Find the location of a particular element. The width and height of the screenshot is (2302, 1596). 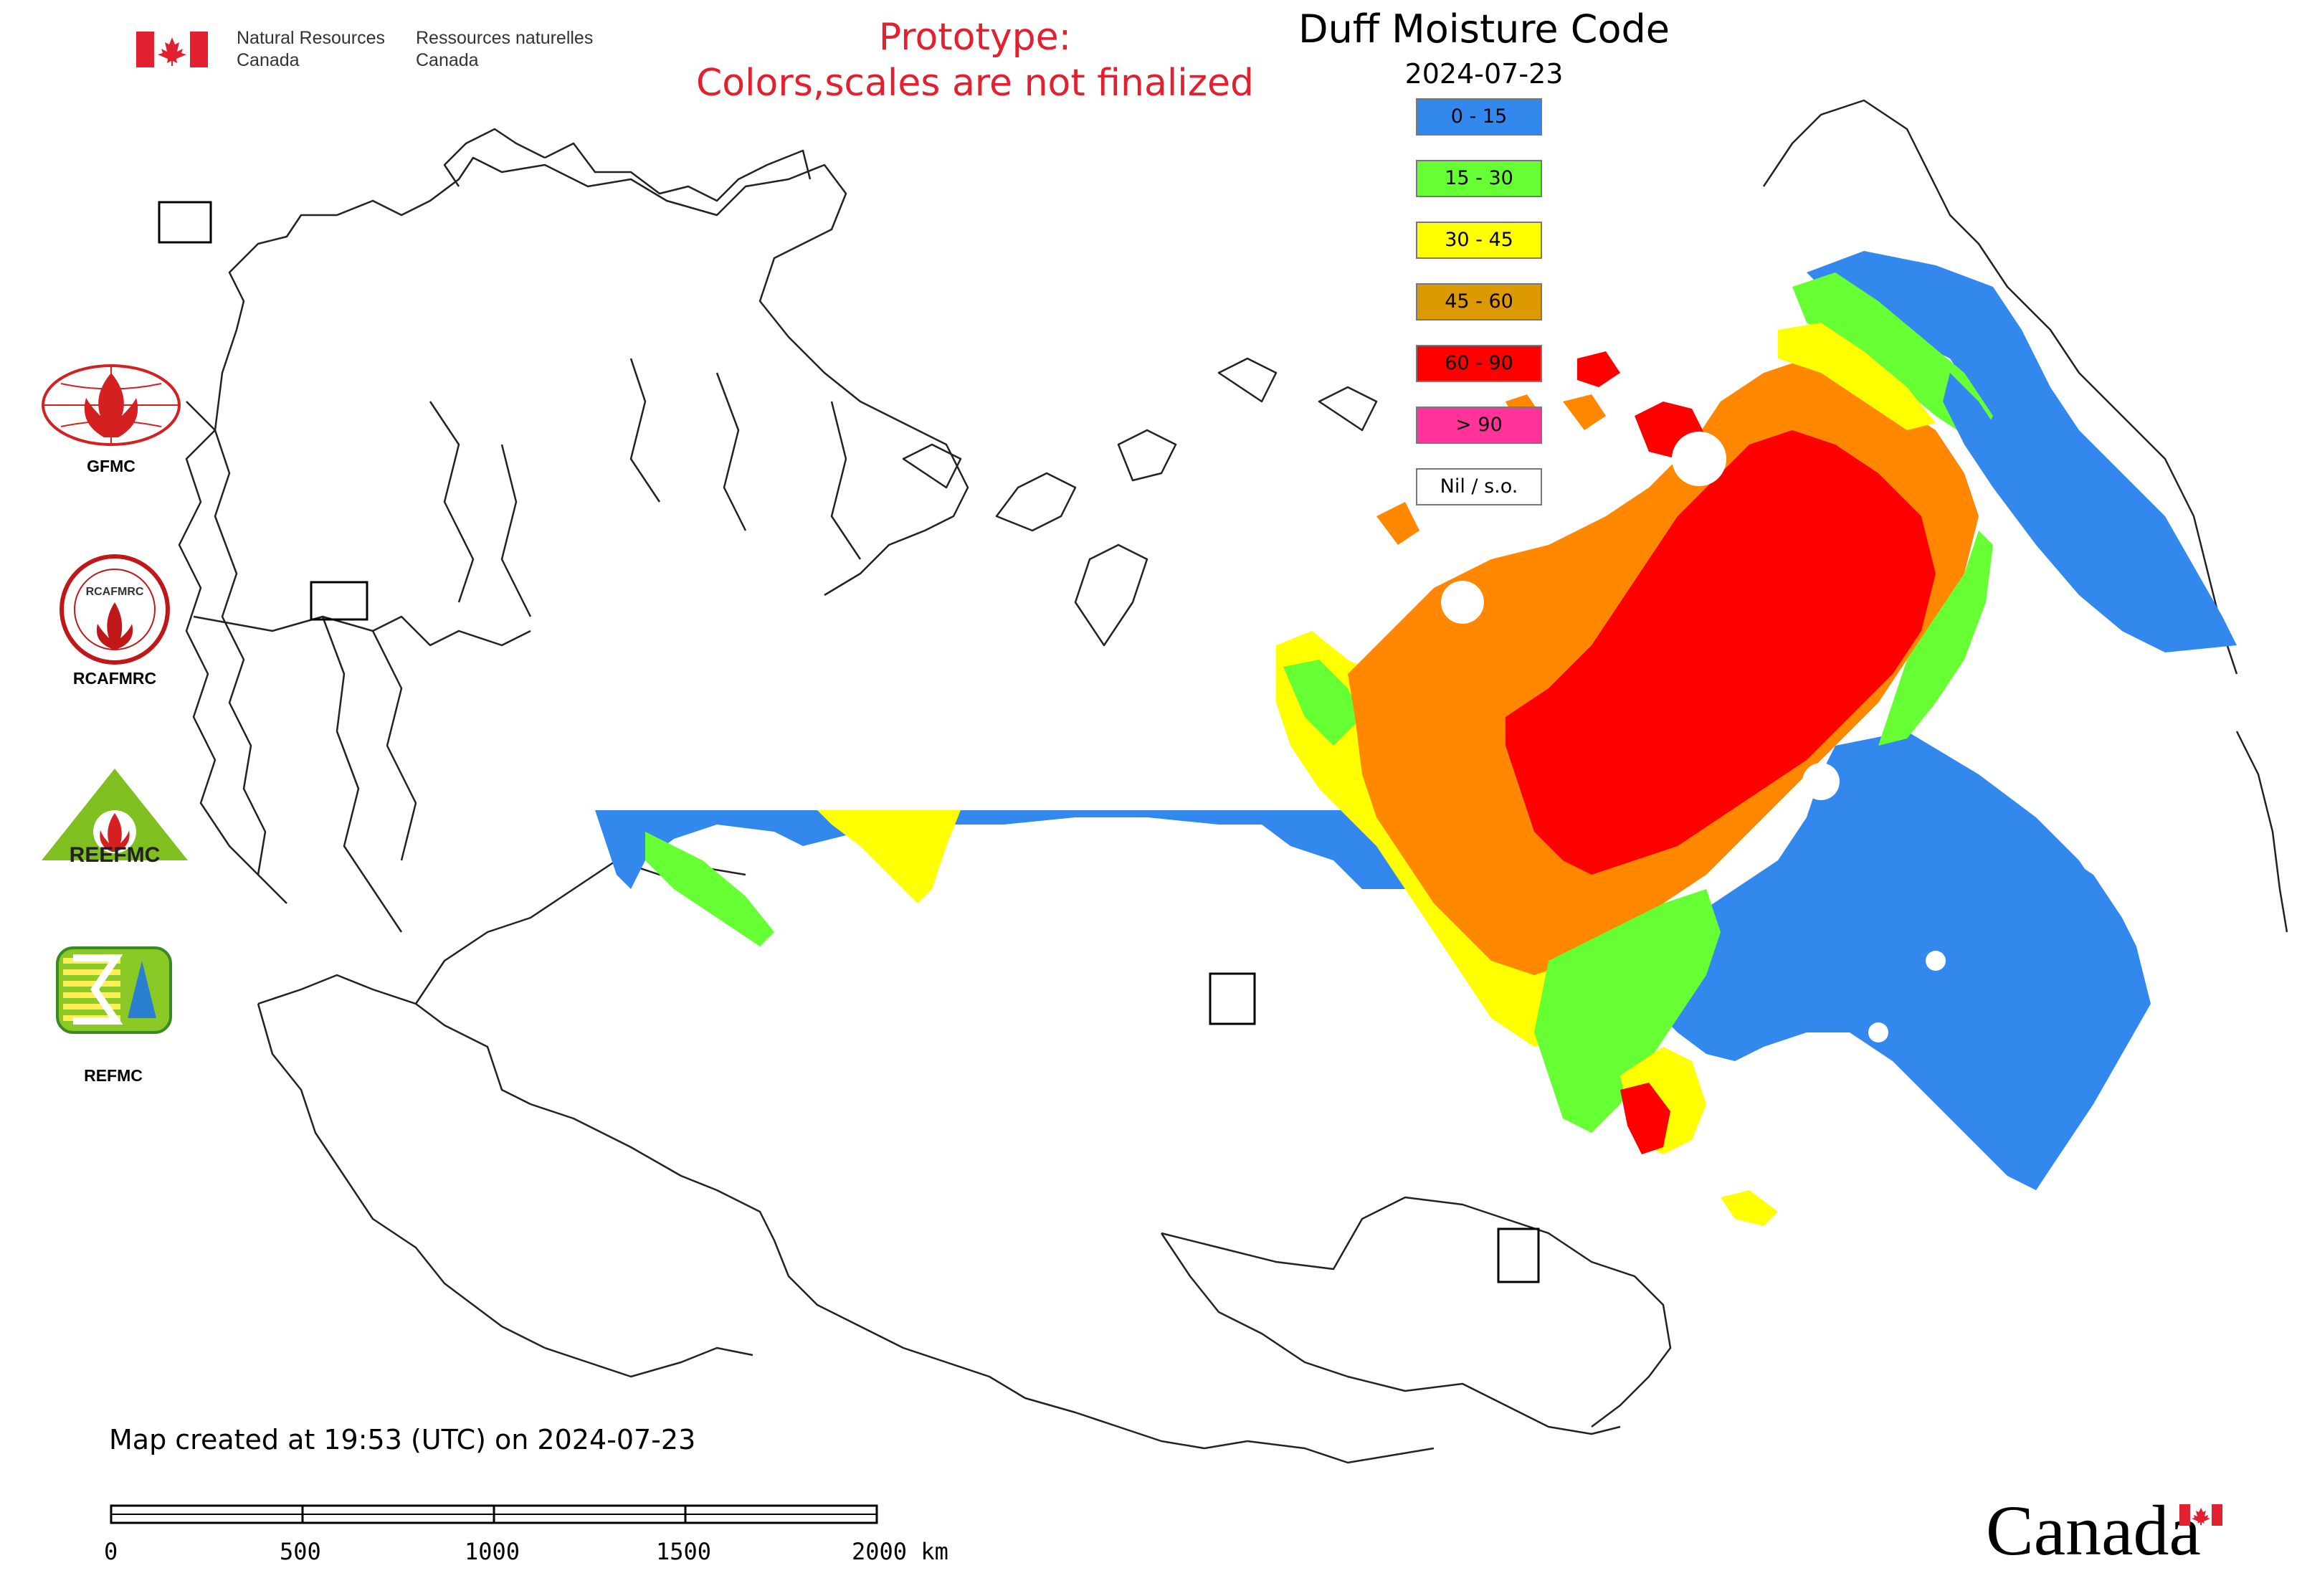

scale-label-0: 0 is located at coordinates (111, 1551).